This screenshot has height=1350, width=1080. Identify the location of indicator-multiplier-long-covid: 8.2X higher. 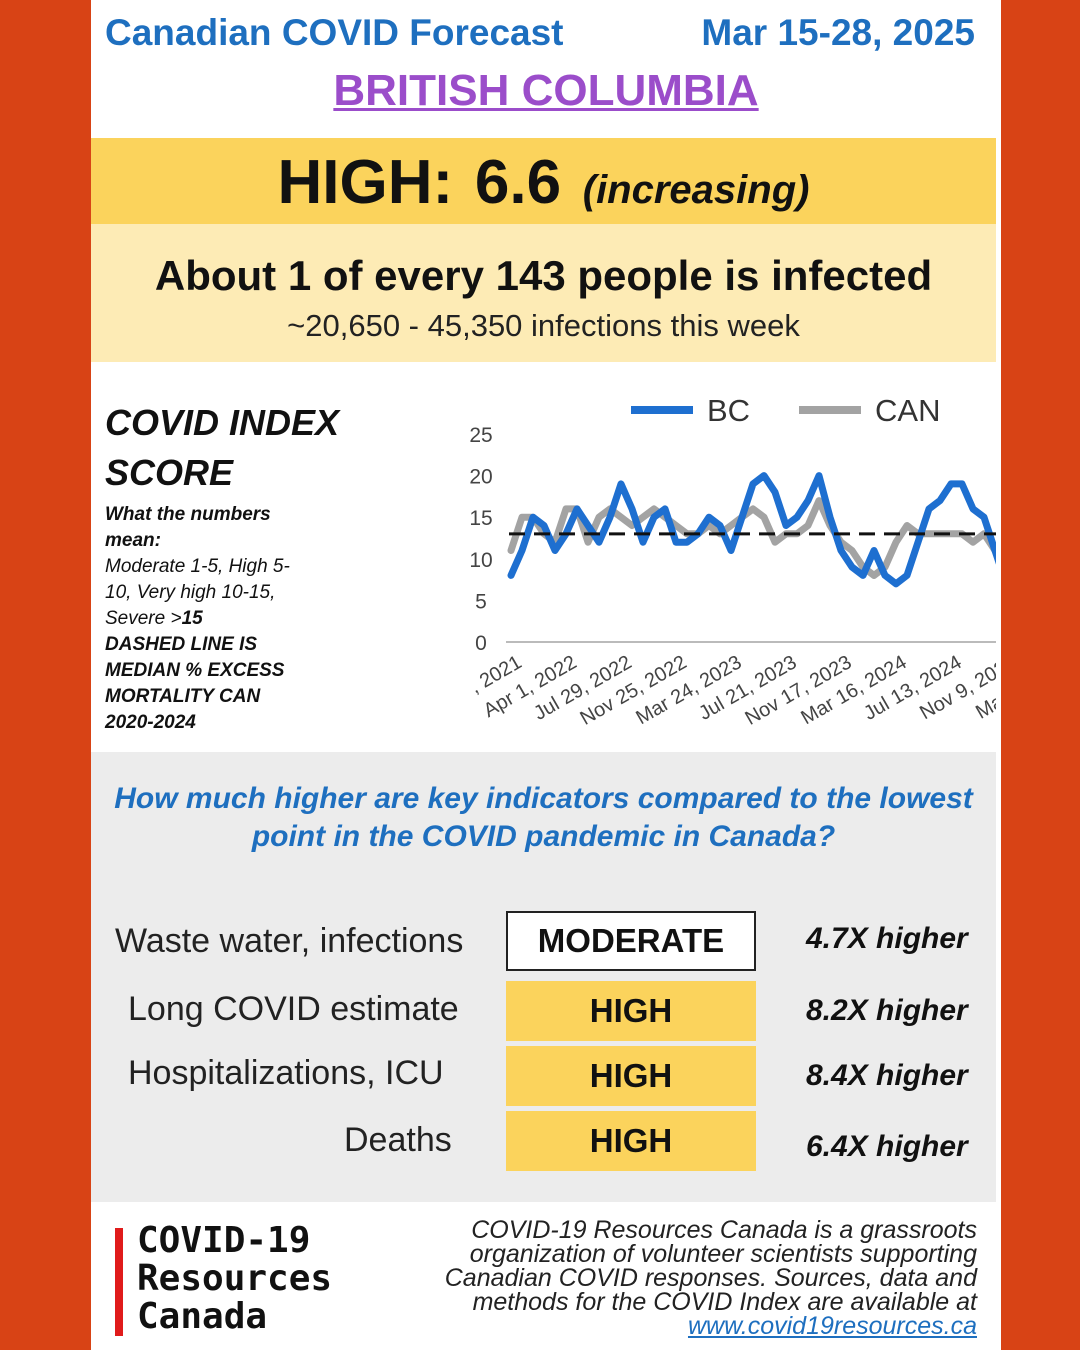
(887, 1010).